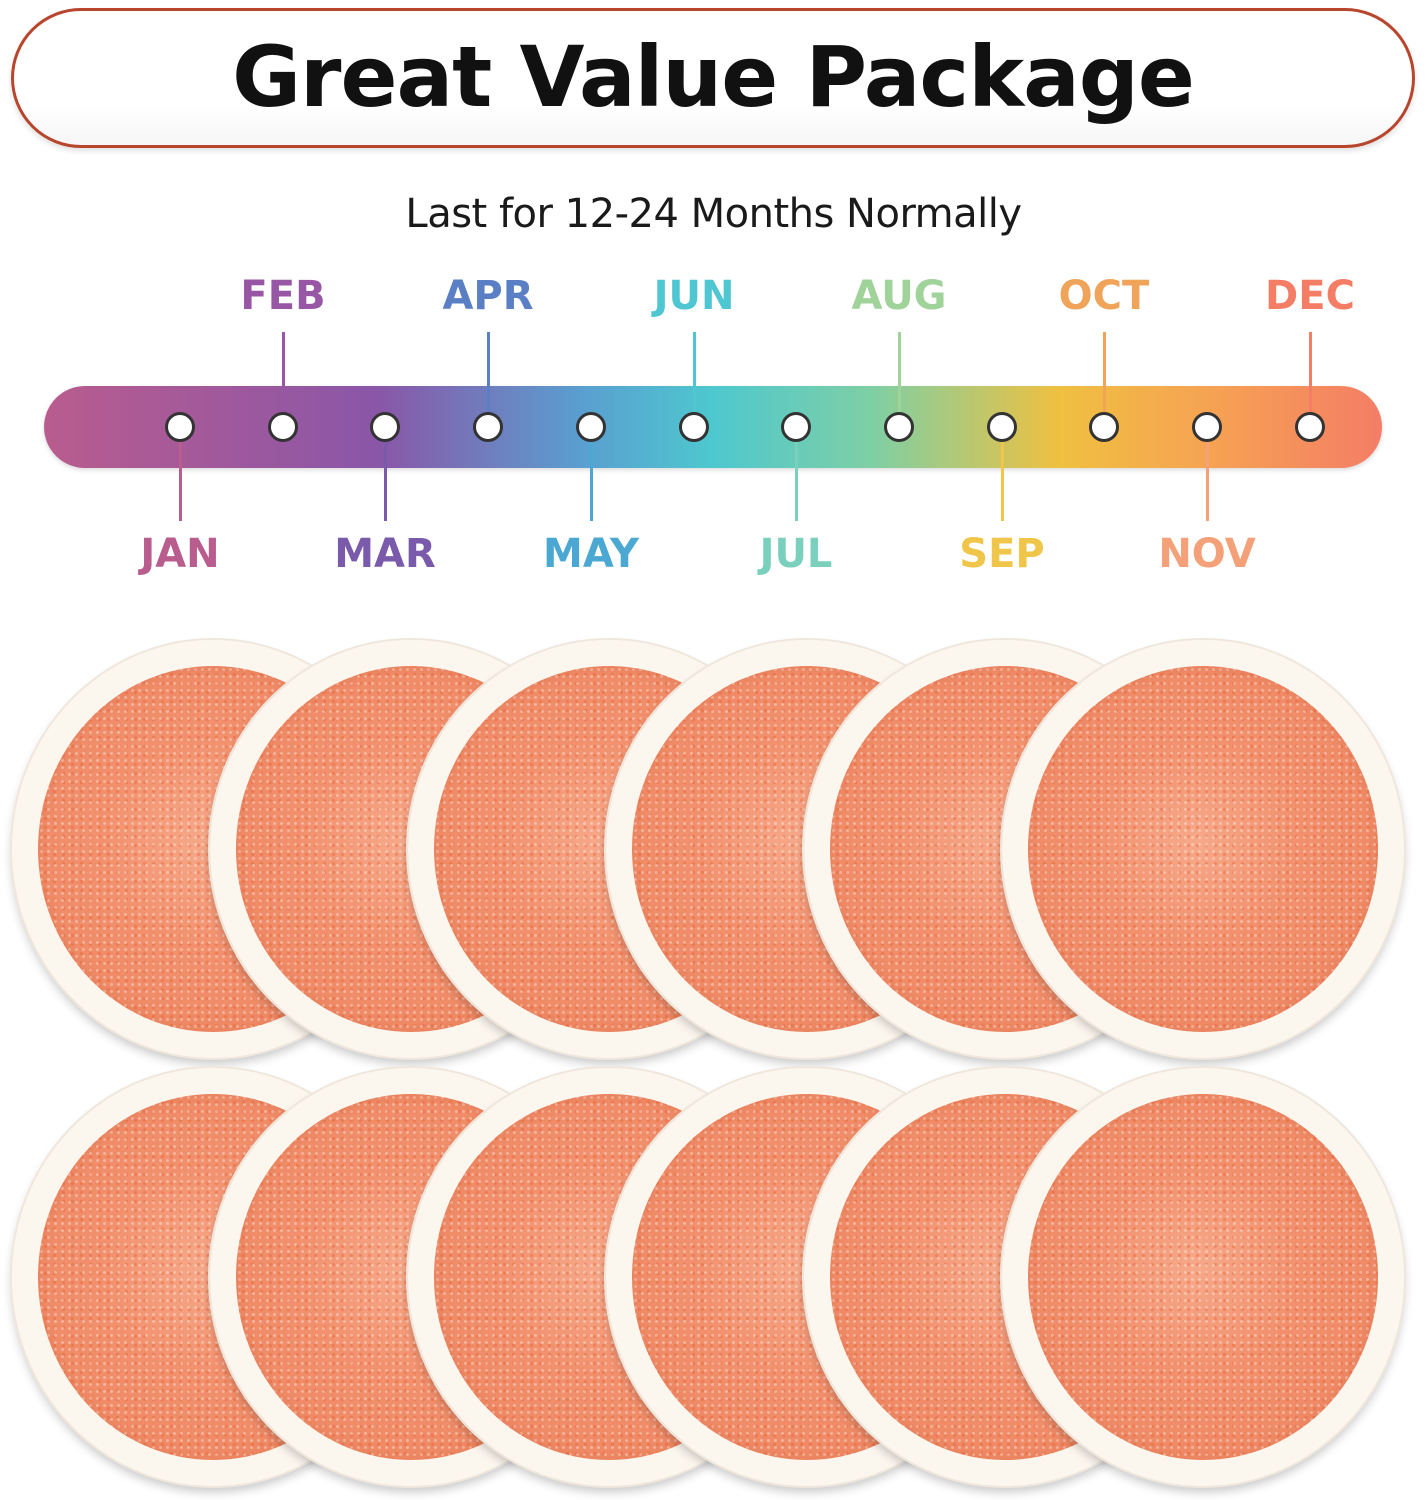 Image resolution: width=1427 pixels, height=1500 pixels. Describe the element at coordinates (796, 554) in the screenshot. I see `month-label-jul: JUL` at that location.